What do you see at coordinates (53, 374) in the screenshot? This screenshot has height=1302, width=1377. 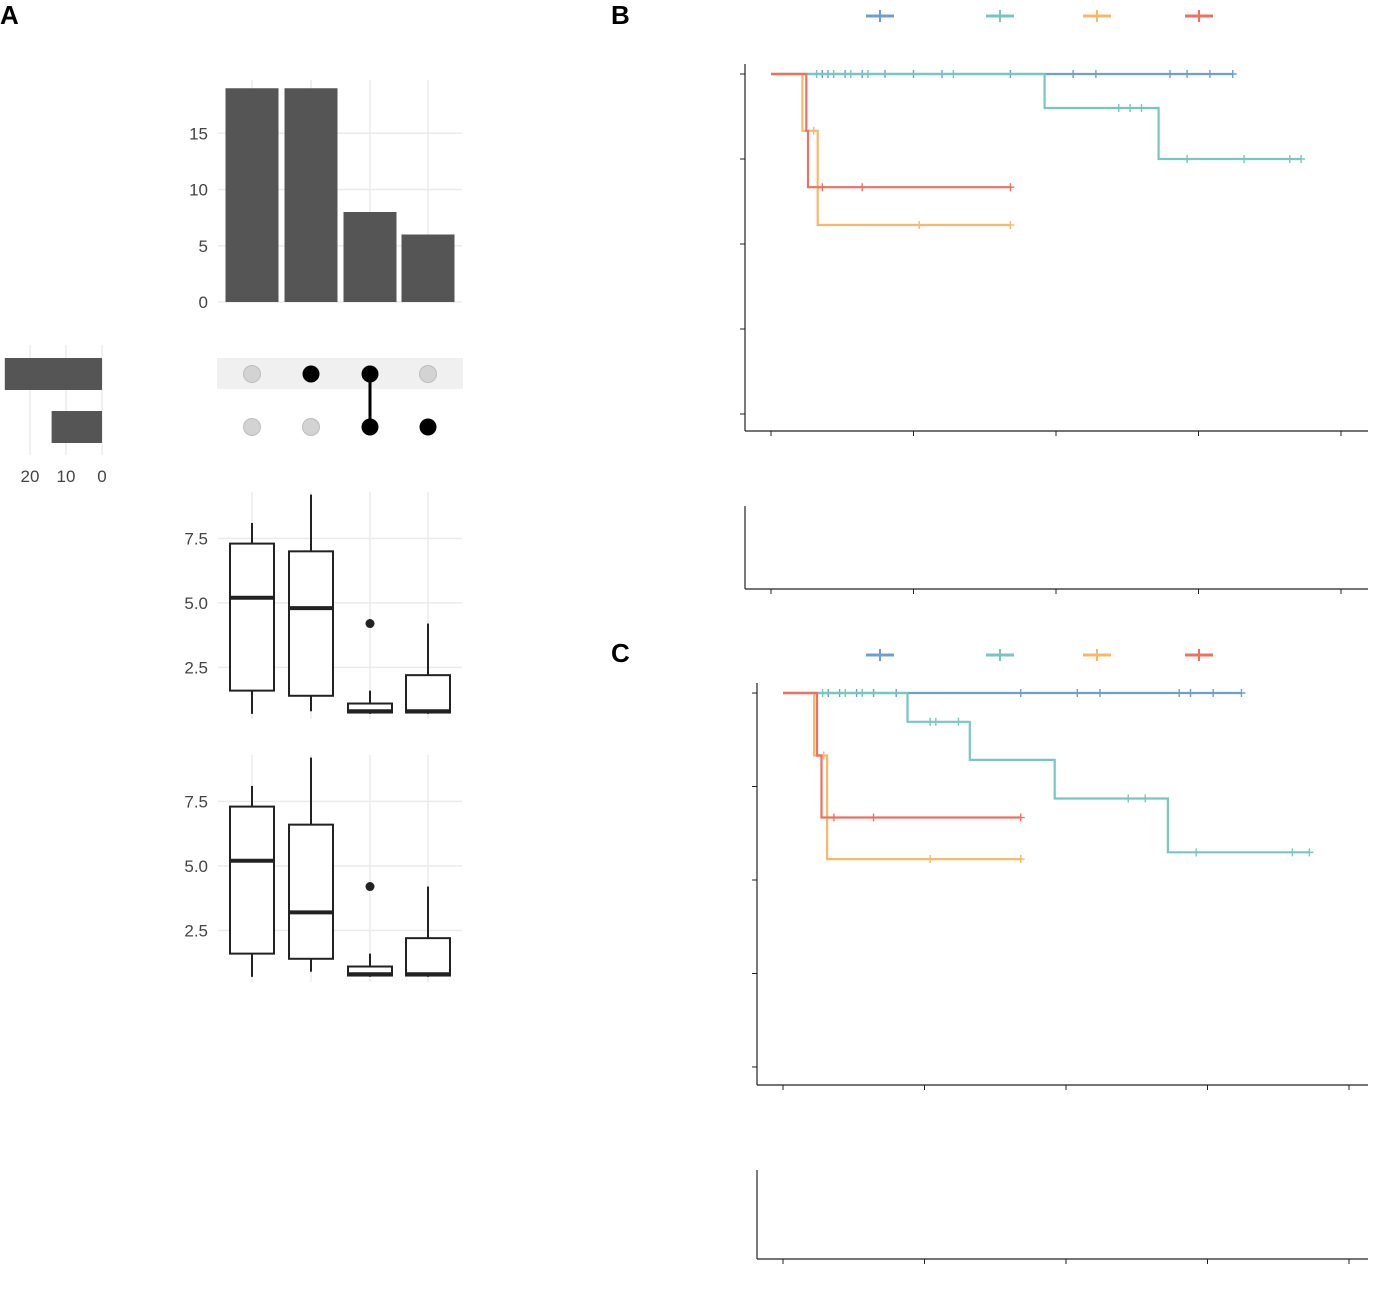 I see `set-size-bar-b7h3` at bounding box center [53, 374].